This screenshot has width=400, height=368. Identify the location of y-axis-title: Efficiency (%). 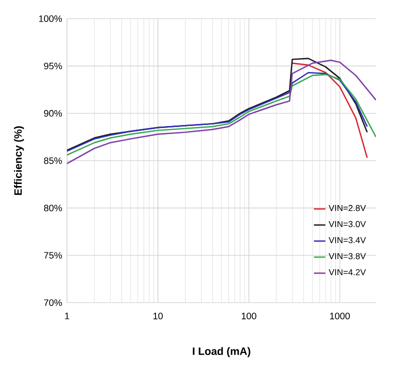
(19, 160).